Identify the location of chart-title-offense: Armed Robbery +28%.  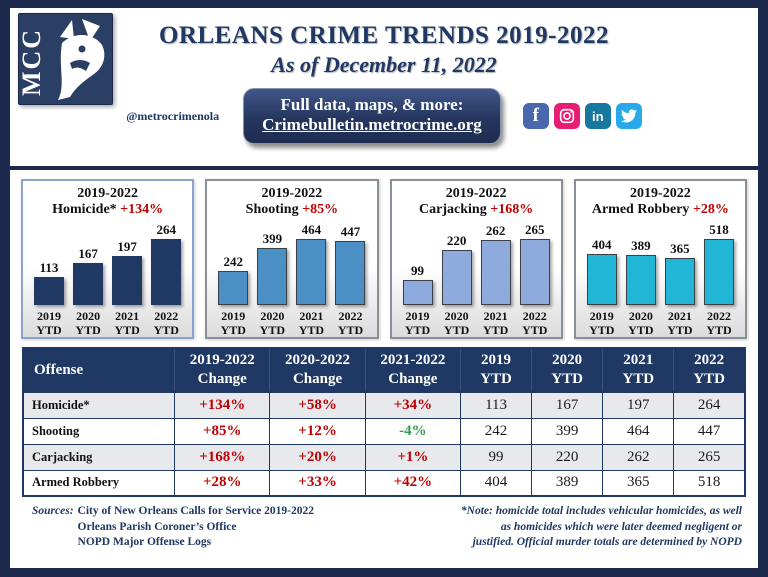
(660, 210).